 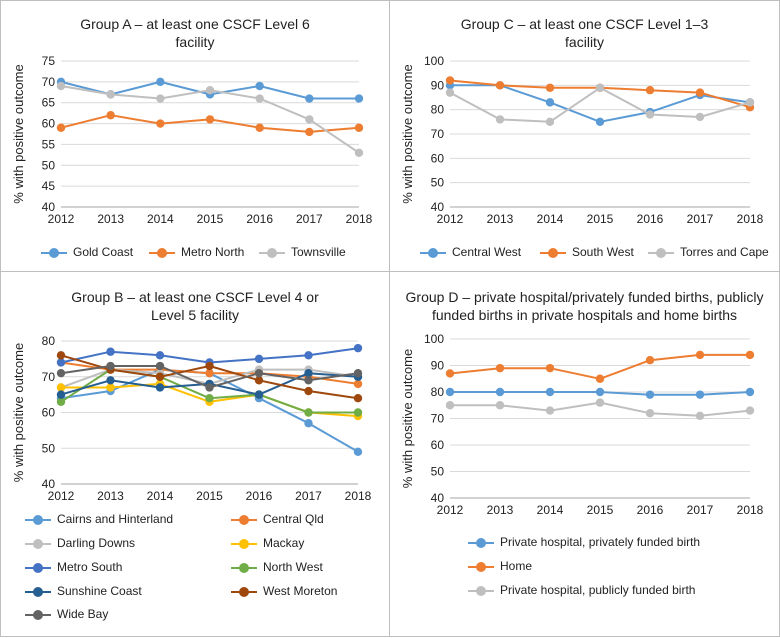 What do you see at coordinates (80, 543) in the screenshot?
I see `legend-item: Darling Downs` at bounding box center [80, 543].